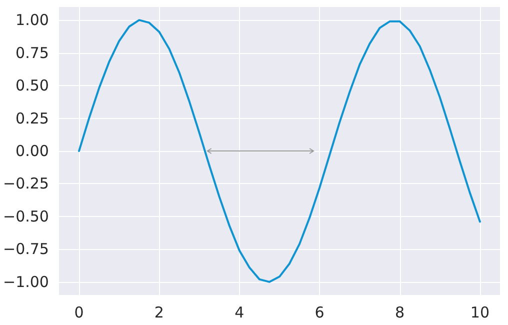 The height and width of the screenshot is (325, 508). I want to click on y-tick-label: 0.75, so click(32, 53).